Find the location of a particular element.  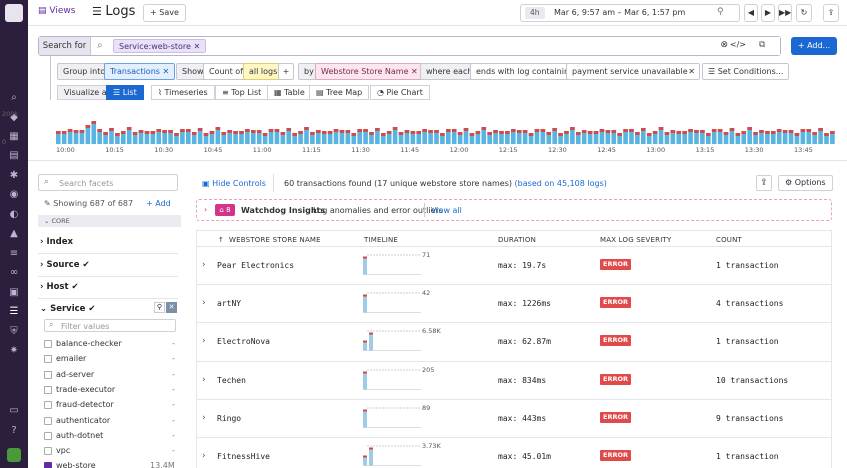

back-icon: ◀ is located at coordinates (751, 13).